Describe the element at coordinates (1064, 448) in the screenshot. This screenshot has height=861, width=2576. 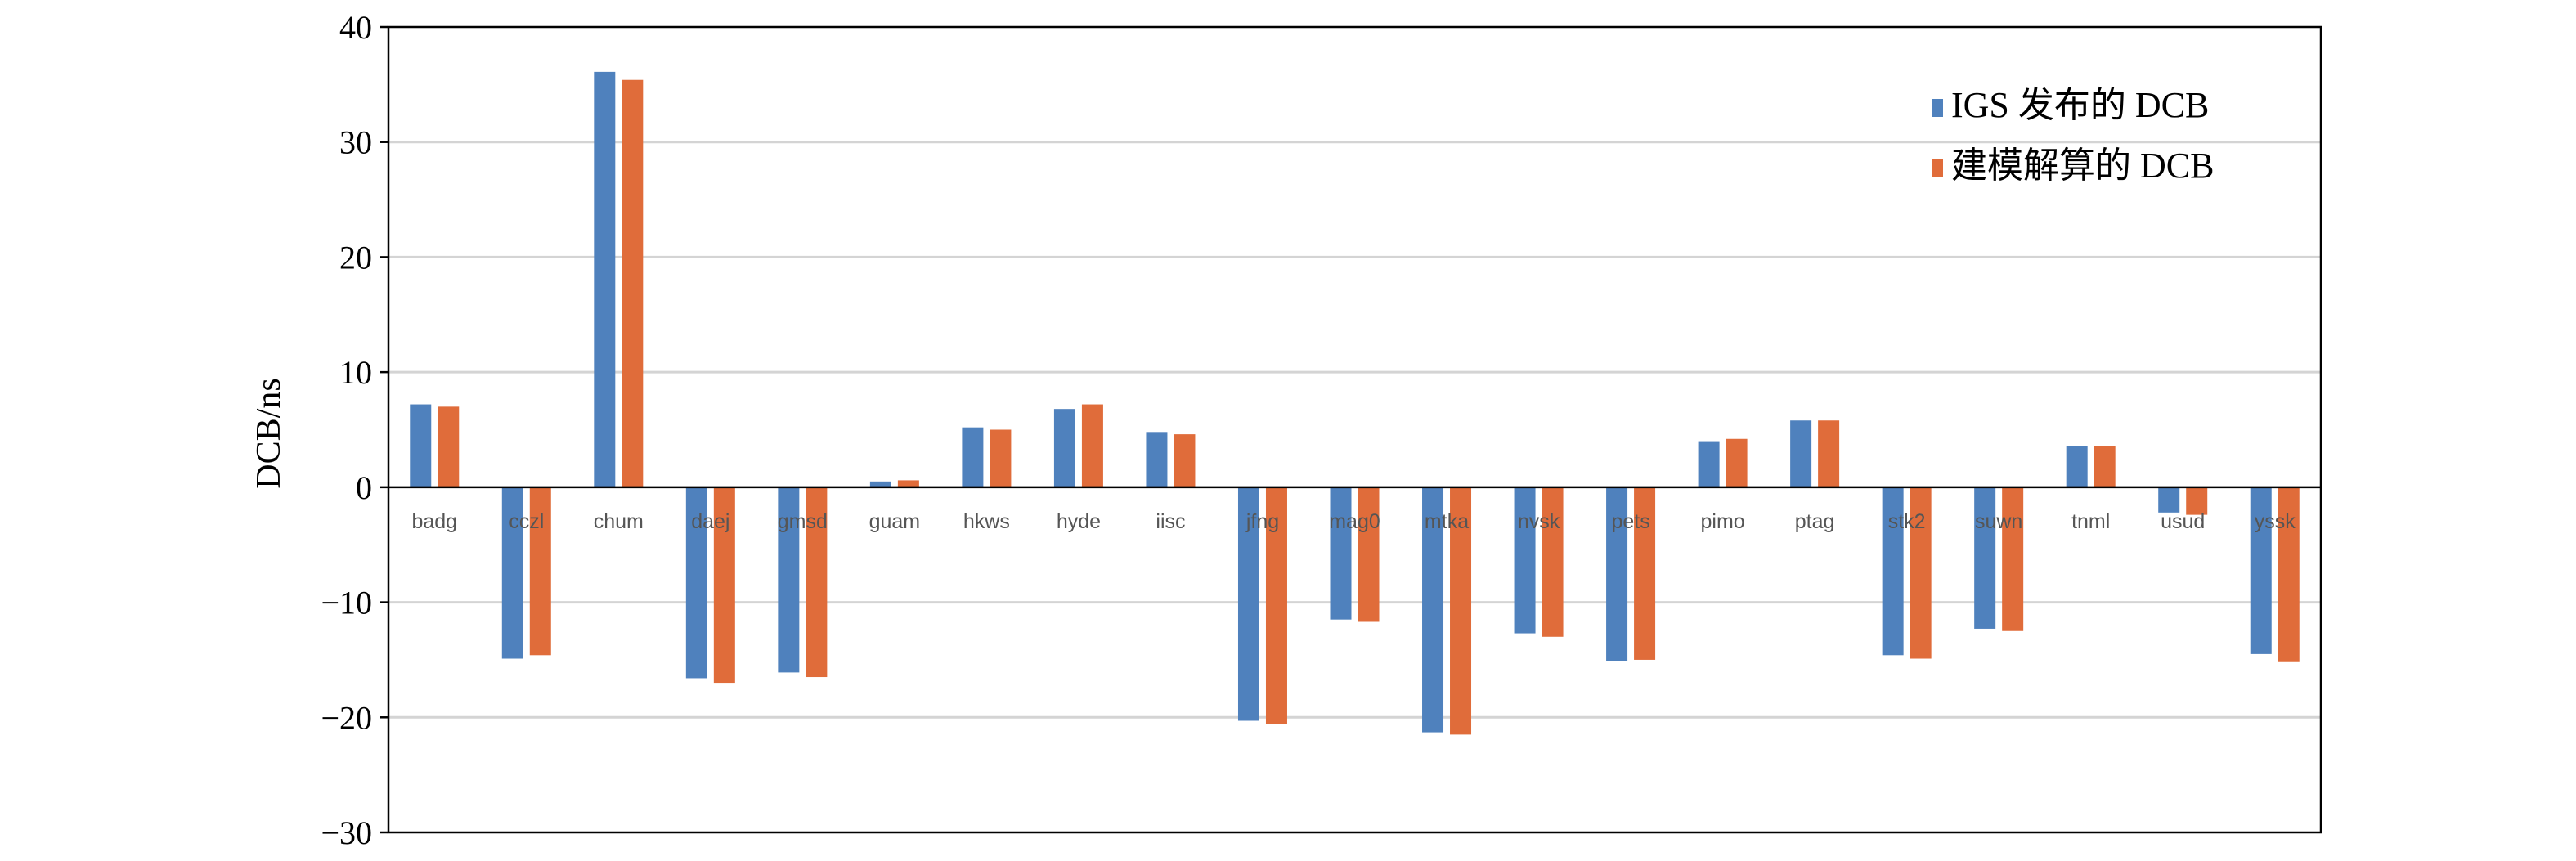
I see `bar-igs-hyde` at that location.